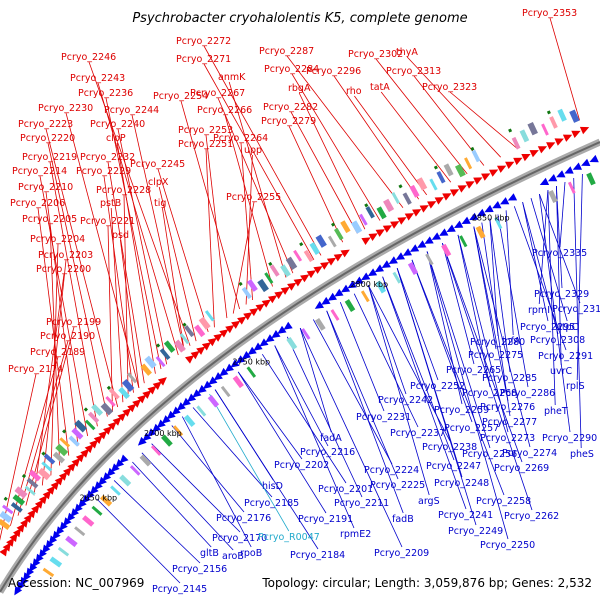  Describe the element at coordinates (158, 182) in the screenshot. I see `gene-label: clpX` at that location.